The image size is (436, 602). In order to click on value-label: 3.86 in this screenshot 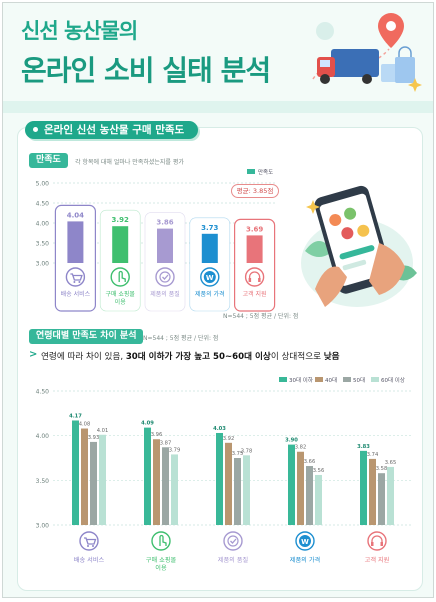, I will do `click(164, 223)`.